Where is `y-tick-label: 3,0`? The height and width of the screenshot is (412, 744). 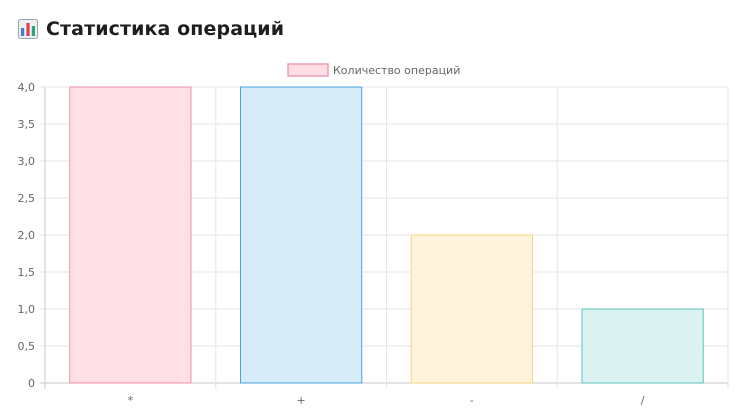
y-tick-label: 3,0 is located at coordinates (27, 161).